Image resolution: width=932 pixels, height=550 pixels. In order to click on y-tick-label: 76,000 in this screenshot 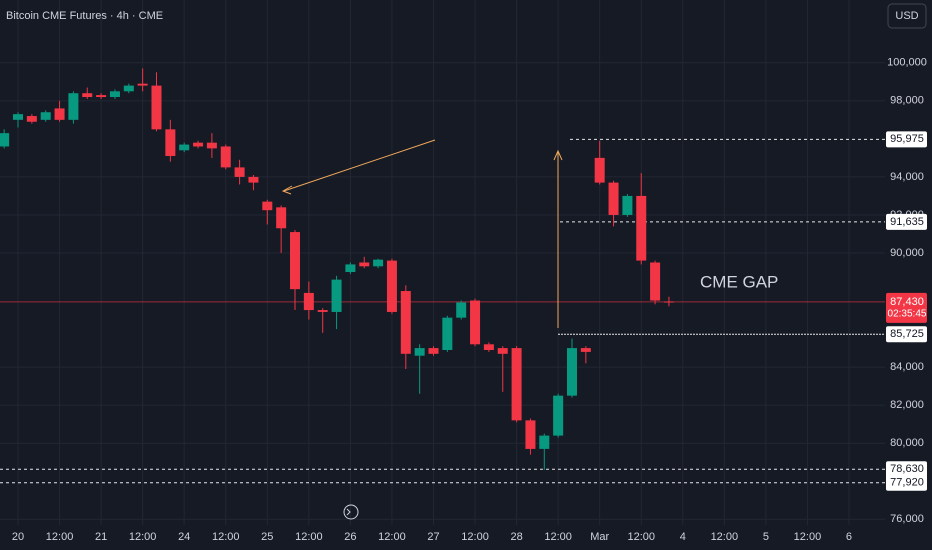, I will do `click(907, 519)`.